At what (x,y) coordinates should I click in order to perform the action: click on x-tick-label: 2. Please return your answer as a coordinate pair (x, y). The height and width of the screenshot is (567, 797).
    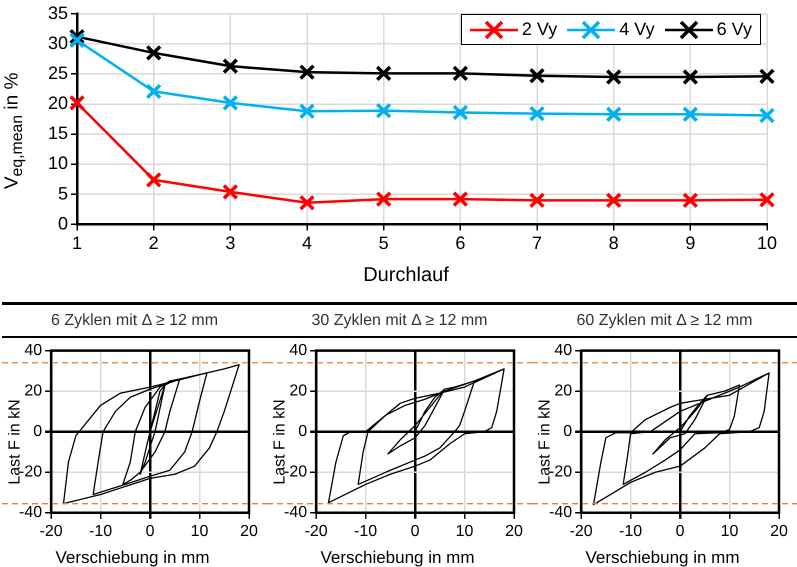
    Looking at the image, I should click on (153, 243).